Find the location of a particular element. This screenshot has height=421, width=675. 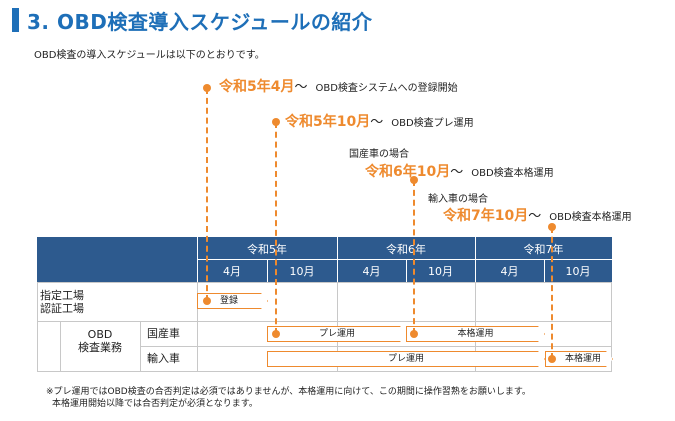

marker-line-registration is located at coordinates (207, 194).